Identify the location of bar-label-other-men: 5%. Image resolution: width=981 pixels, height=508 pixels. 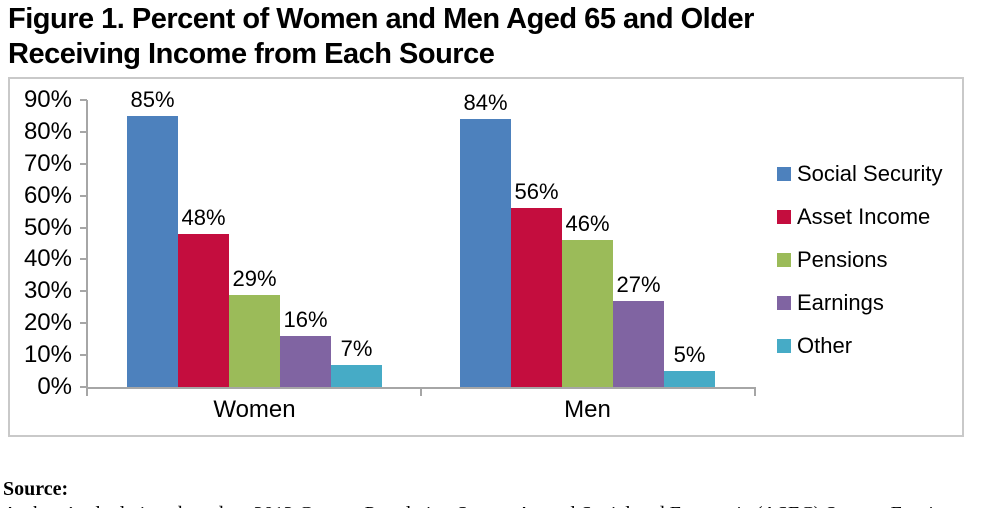
(689, 354).